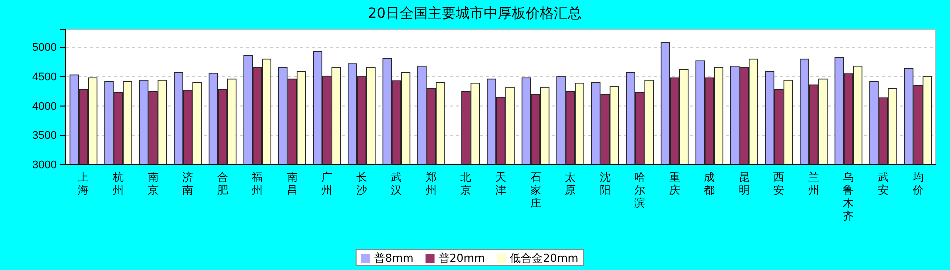  Describe the element at coordinates (222, 184) in the screenshot. I see `x-tick-label: 合肥` at that location.